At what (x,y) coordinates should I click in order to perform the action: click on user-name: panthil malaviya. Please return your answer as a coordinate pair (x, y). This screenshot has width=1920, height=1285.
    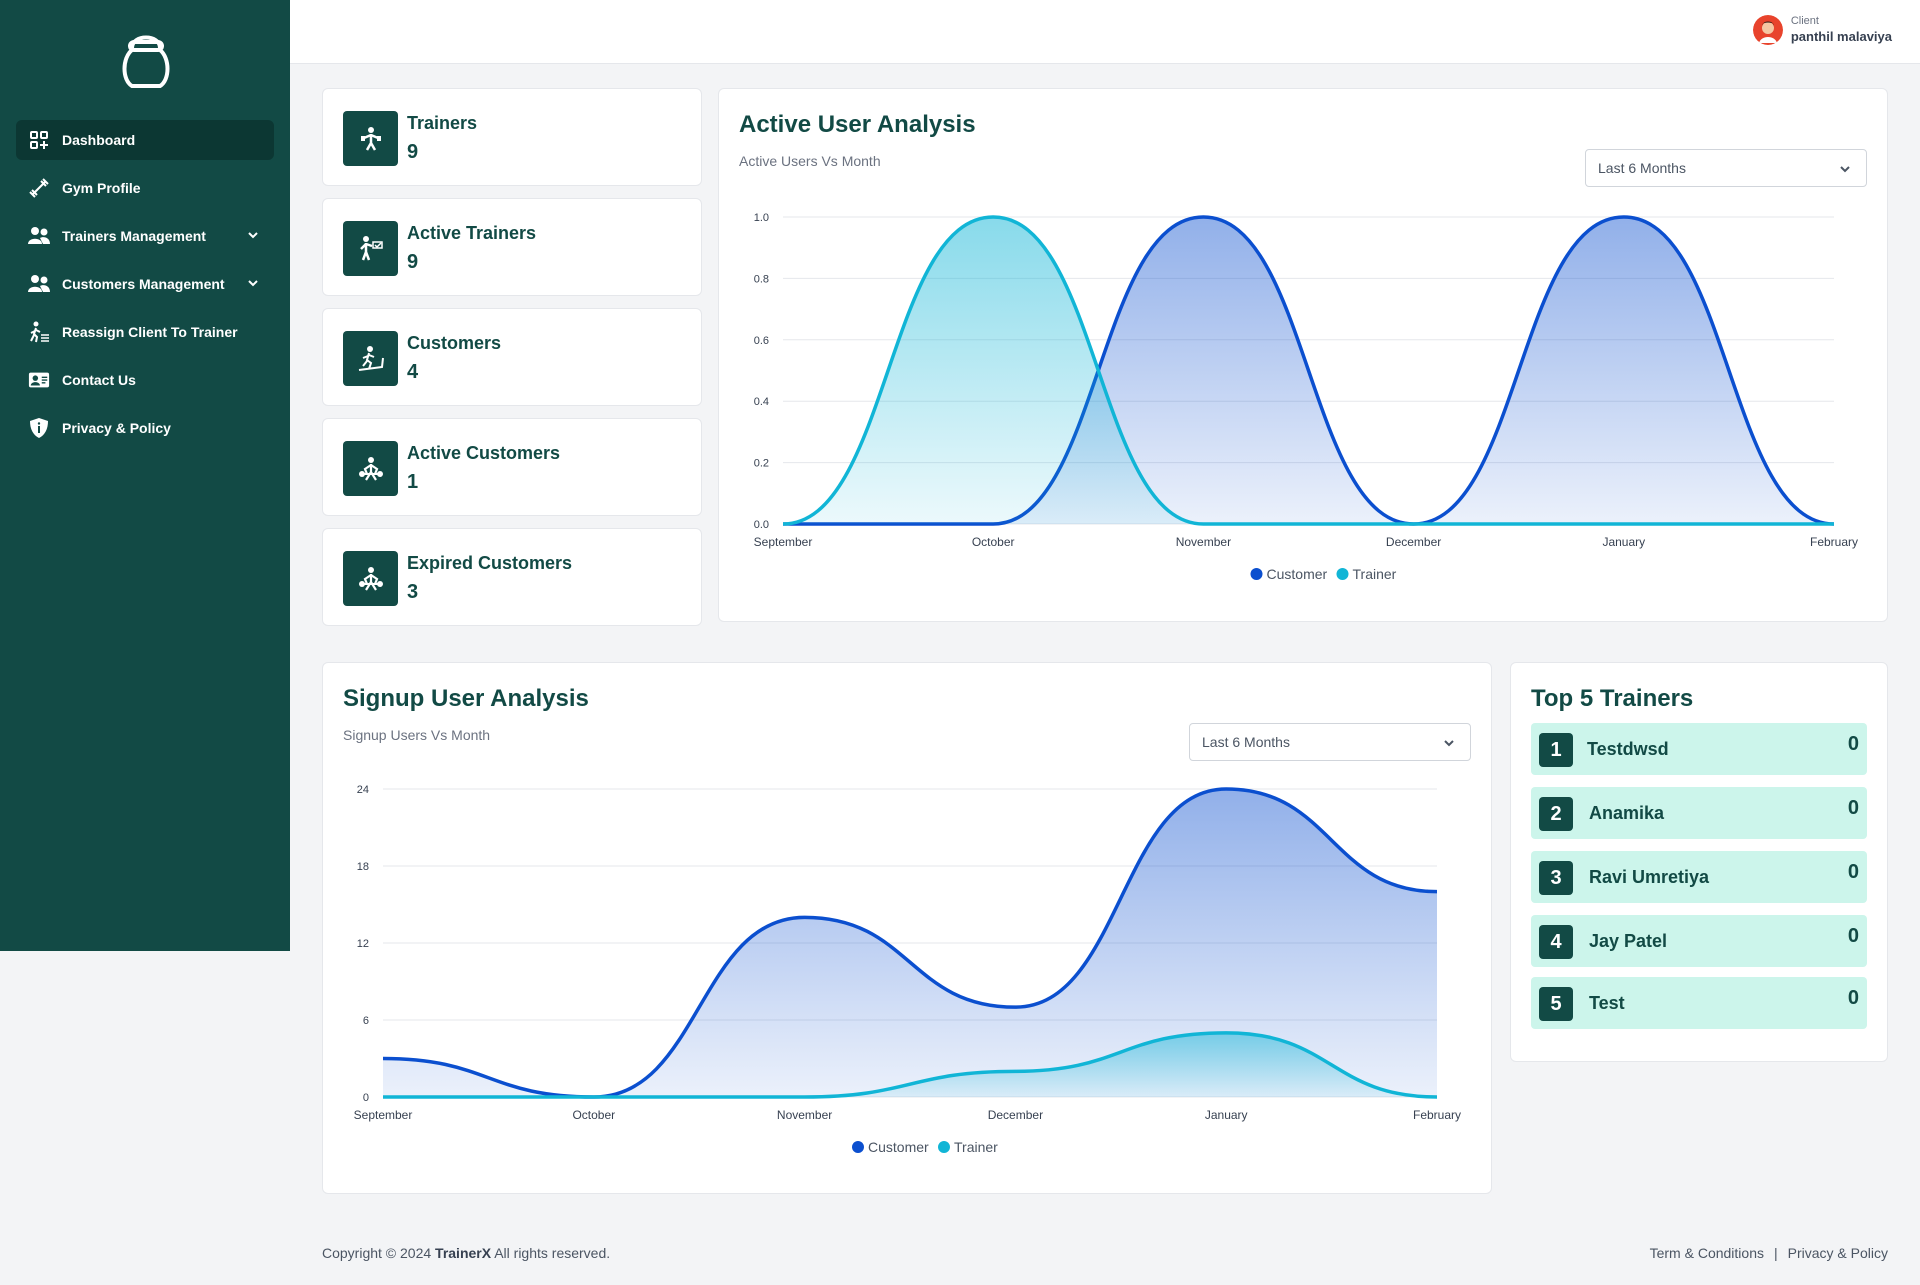
    Looking at the image, I should click on (1841, 36).